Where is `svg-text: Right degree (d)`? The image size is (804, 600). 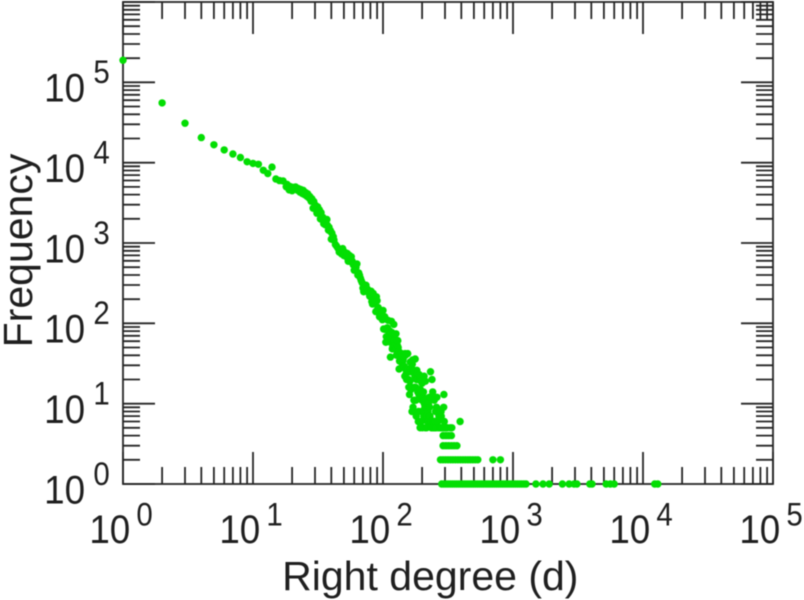
svg-text: Right degree (d) is located at coordinates (430, 576).